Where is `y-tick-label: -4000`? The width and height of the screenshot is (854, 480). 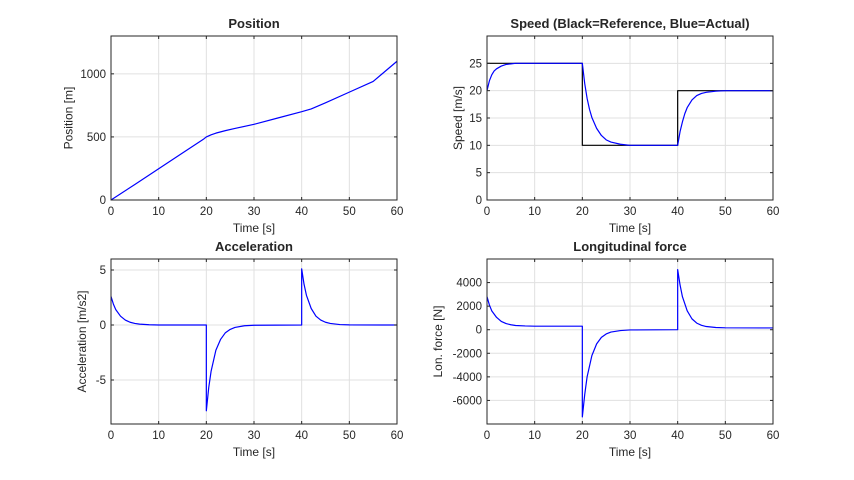
y-tick-label: -4000 is located at coordinates (467, 378).